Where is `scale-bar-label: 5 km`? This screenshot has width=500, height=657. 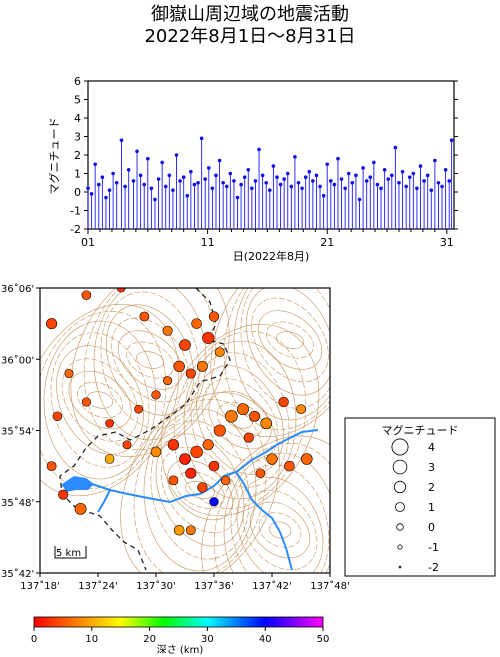
scale-bar-label: 5 km is located at coordinates (68, 553).